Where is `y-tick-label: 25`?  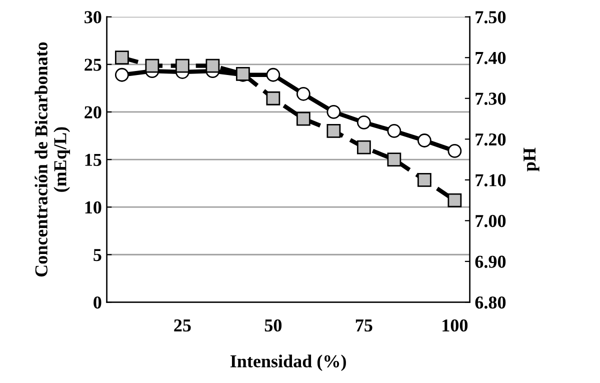 y-tick-label: 25 is located at coordinates (93, 64).